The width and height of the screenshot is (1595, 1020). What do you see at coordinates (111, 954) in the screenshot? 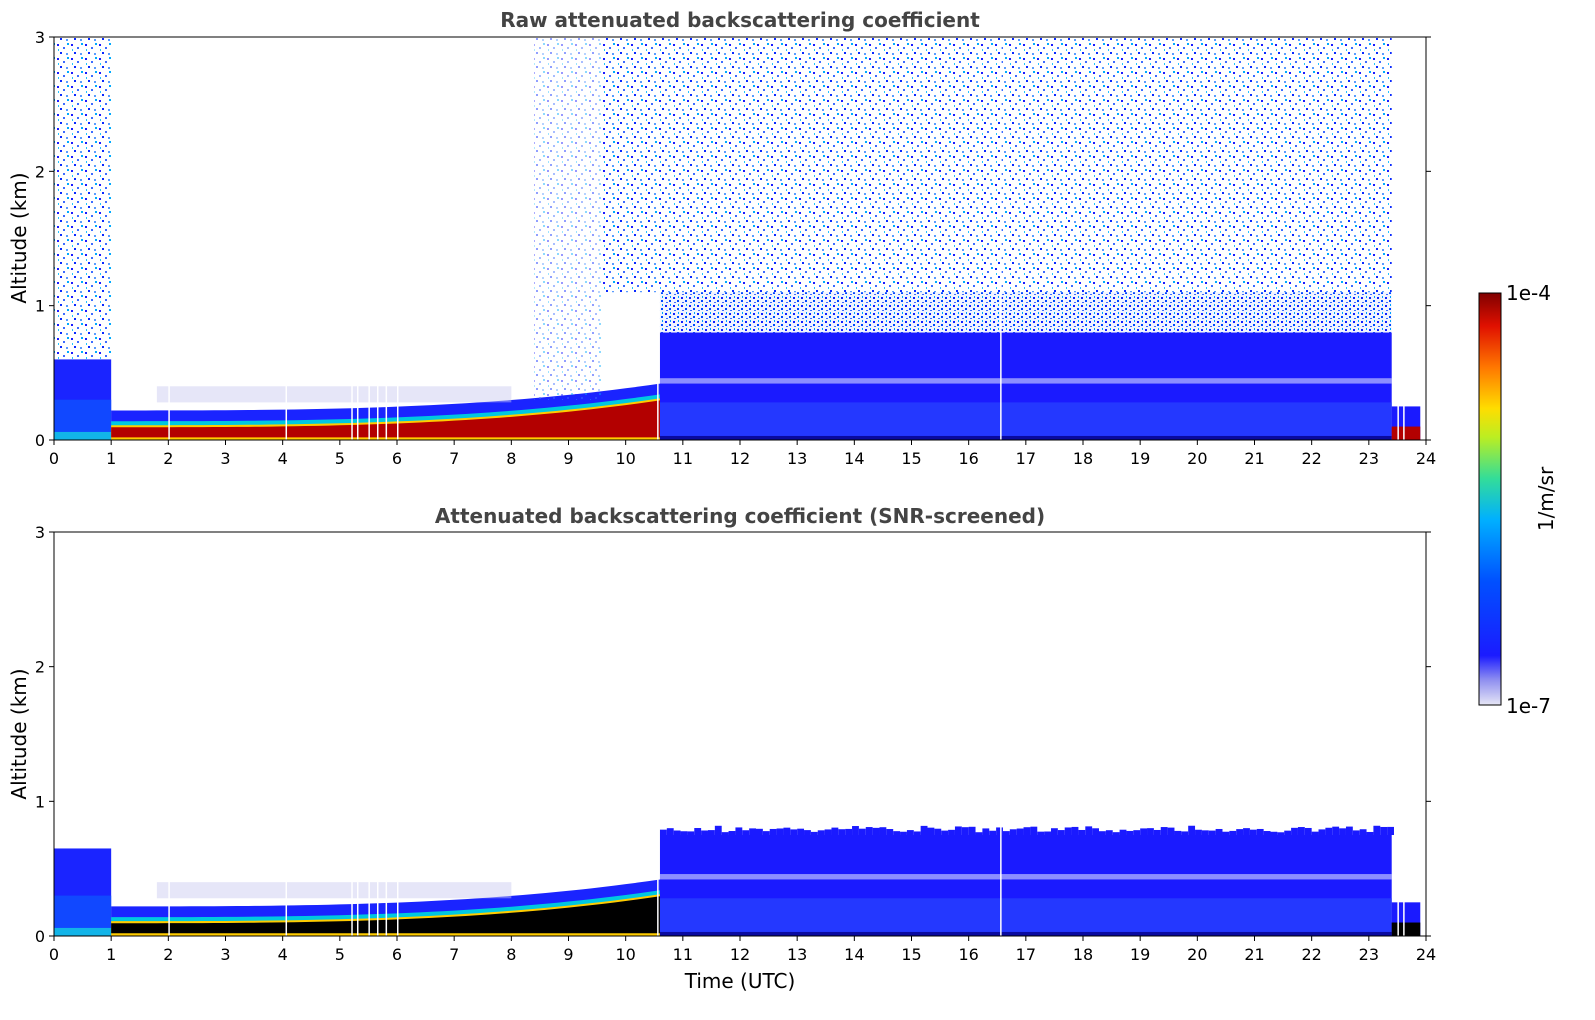
I see `x-tick-label: 1` at bounding box center [111, 954].